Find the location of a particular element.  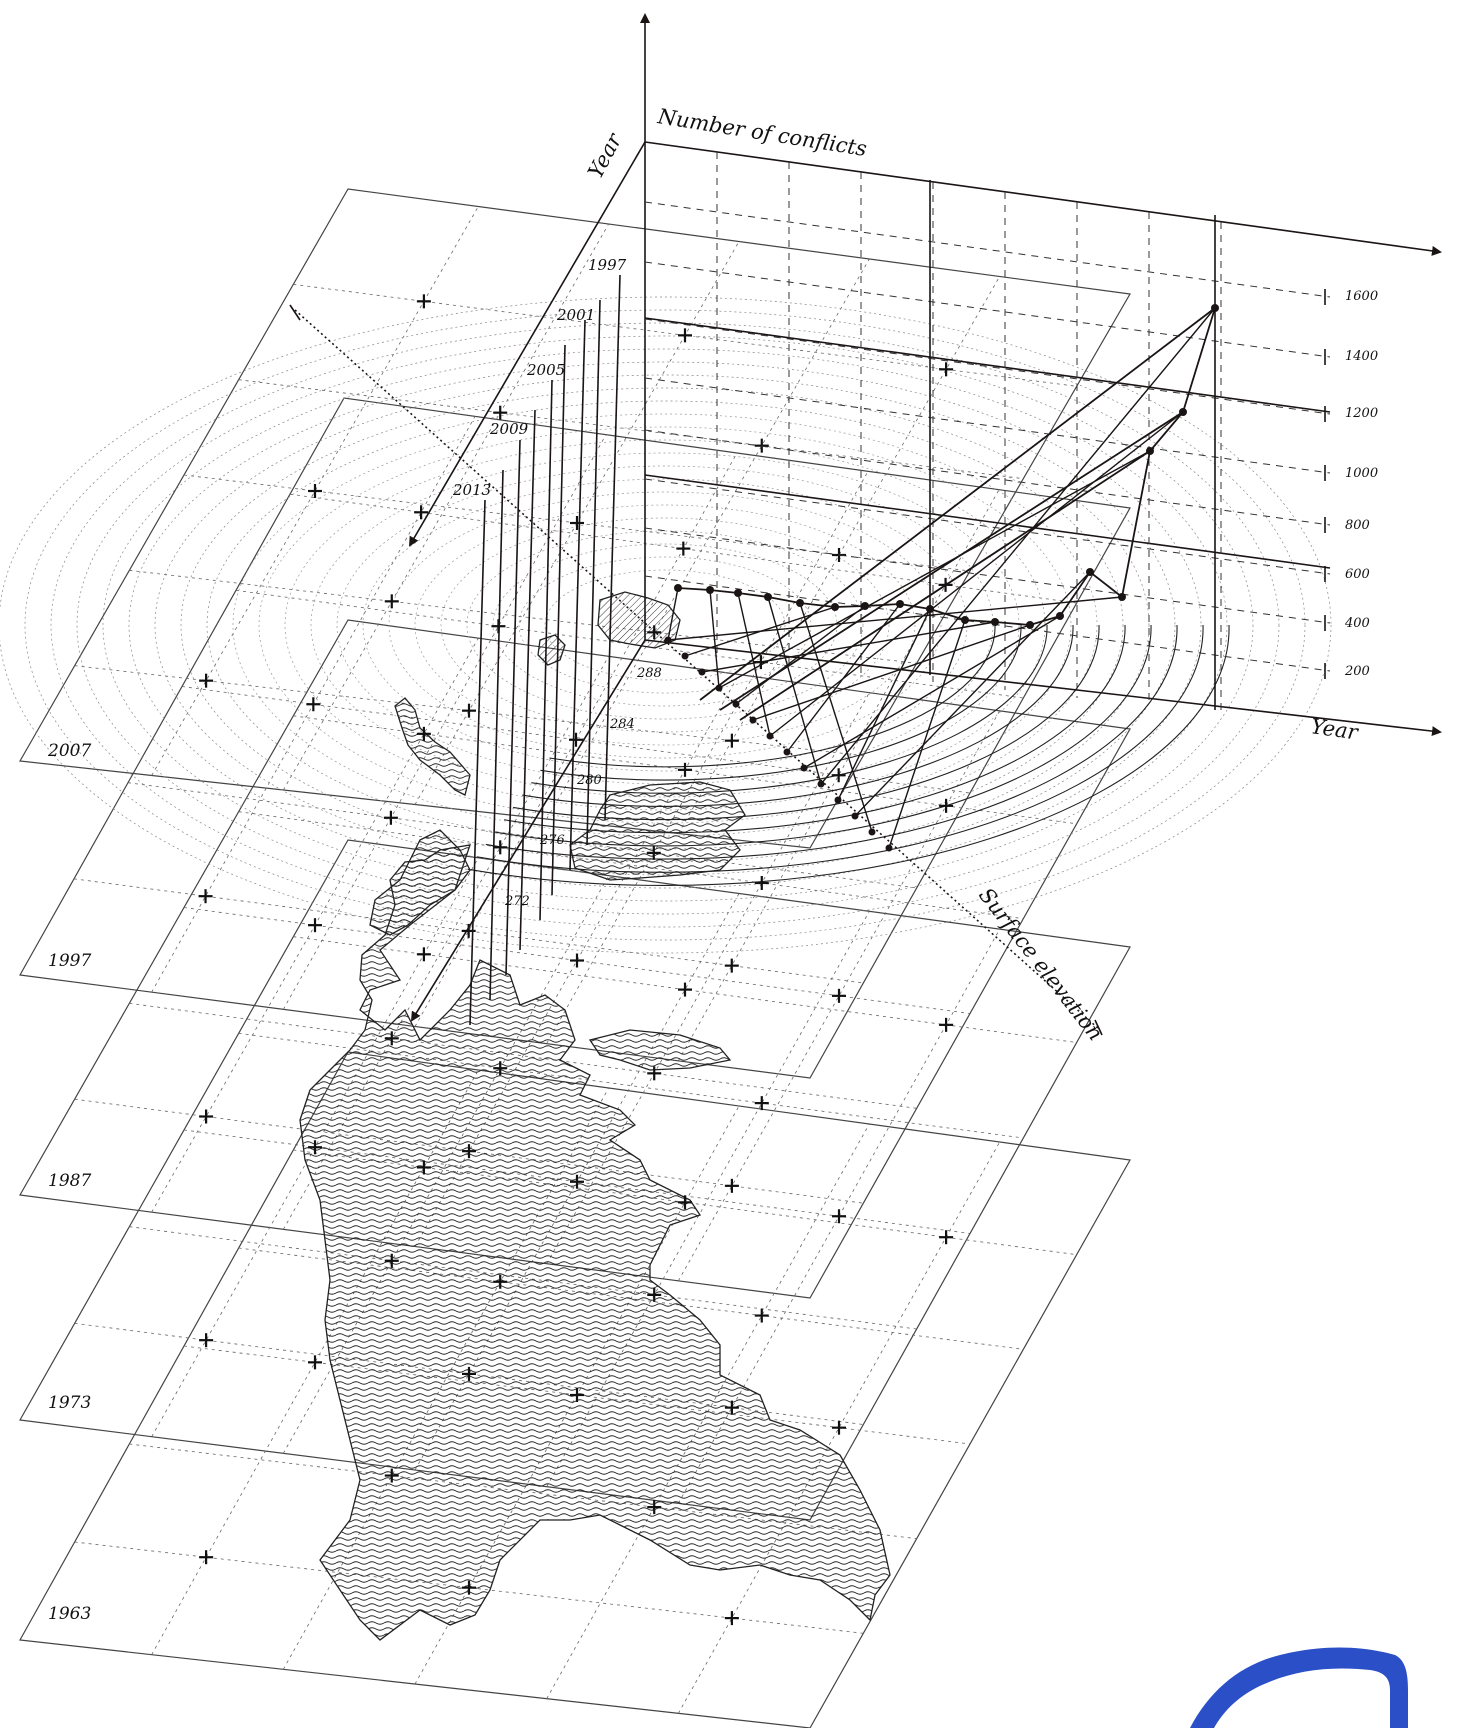

plane-label-1997: 1997 is located at coordinates (69, 961).